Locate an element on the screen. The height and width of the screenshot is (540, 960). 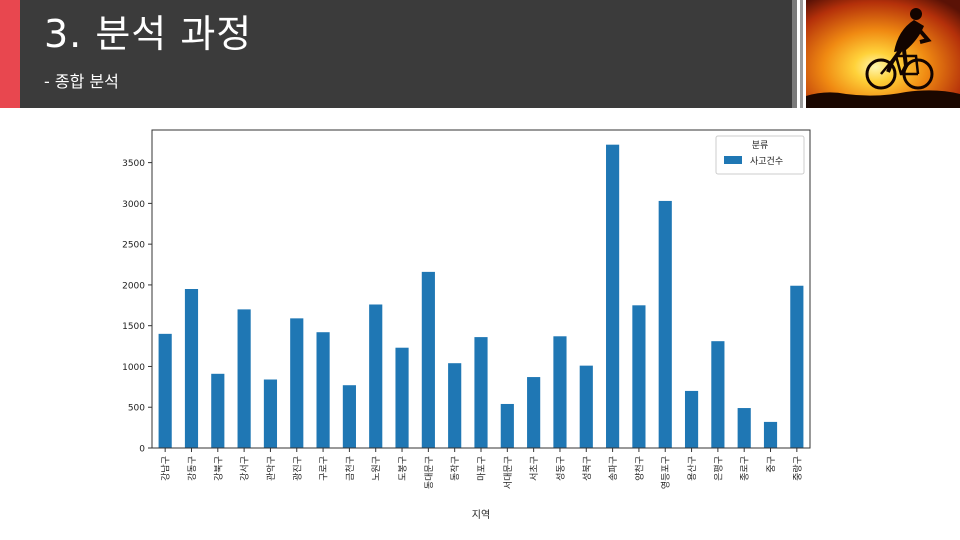
bar-노원구 is located at coordinates (376, 376).